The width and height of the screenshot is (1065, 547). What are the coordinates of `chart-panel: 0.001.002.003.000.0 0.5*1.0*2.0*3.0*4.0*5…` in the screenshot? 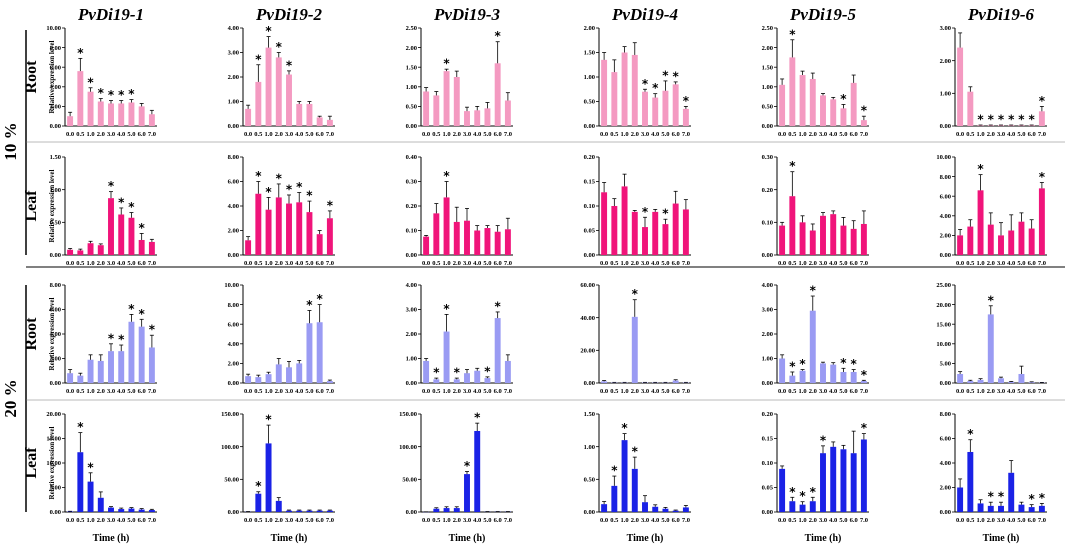 It's located at (993, 81).